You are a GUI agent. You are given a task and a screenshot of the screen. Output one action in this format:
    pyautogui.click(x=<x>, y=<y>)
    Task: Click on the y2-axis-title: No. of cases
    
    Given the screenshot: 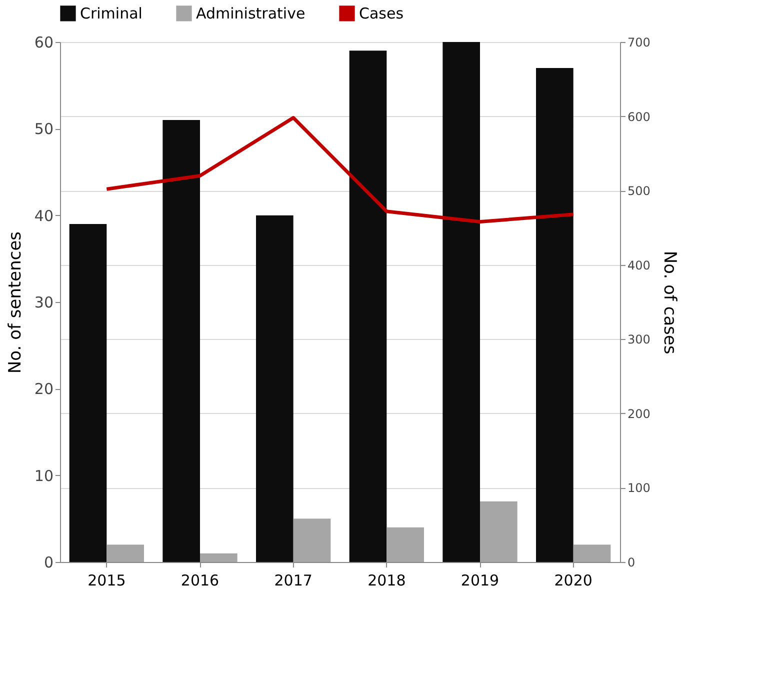 What is the action you would take?
    pyautogui.click(x=669, y=302)
    